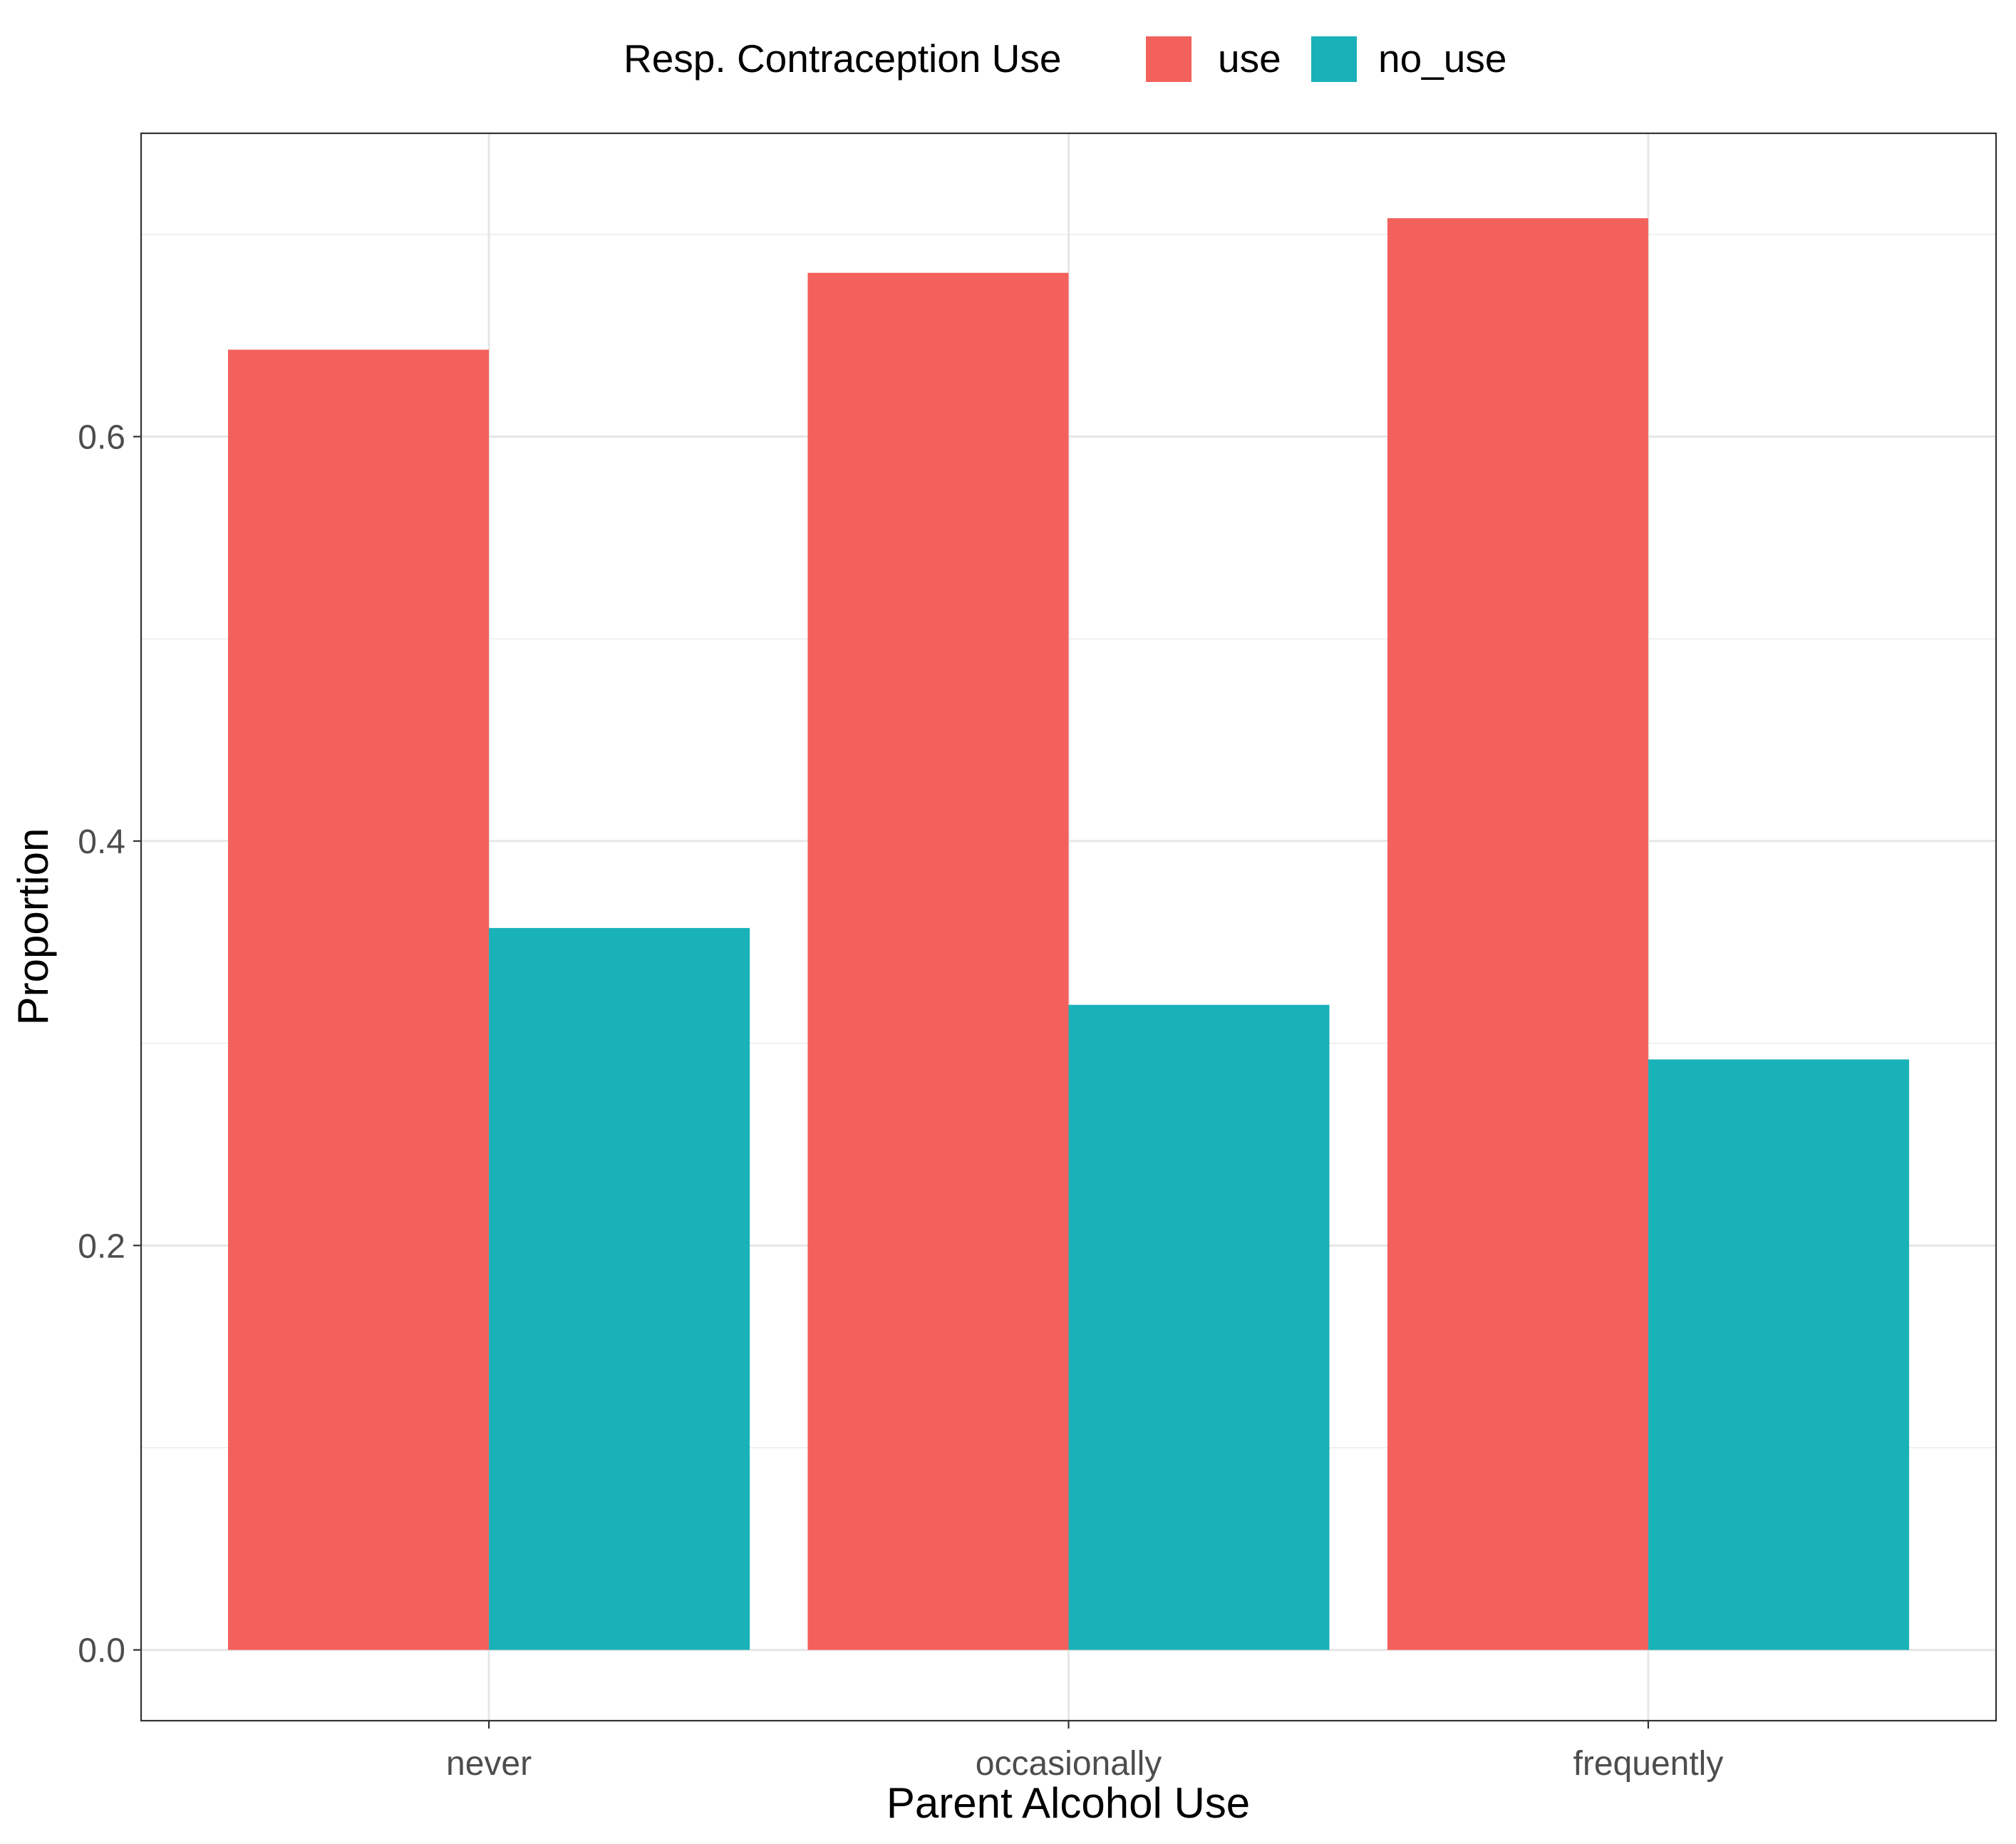 The width and height of the screenshot is (2016, 1844). What do you see at coordinates (1442, 58) in the screenshot?
I see `legend-label-no-use: no_use` at bounding box center [1442, 58].